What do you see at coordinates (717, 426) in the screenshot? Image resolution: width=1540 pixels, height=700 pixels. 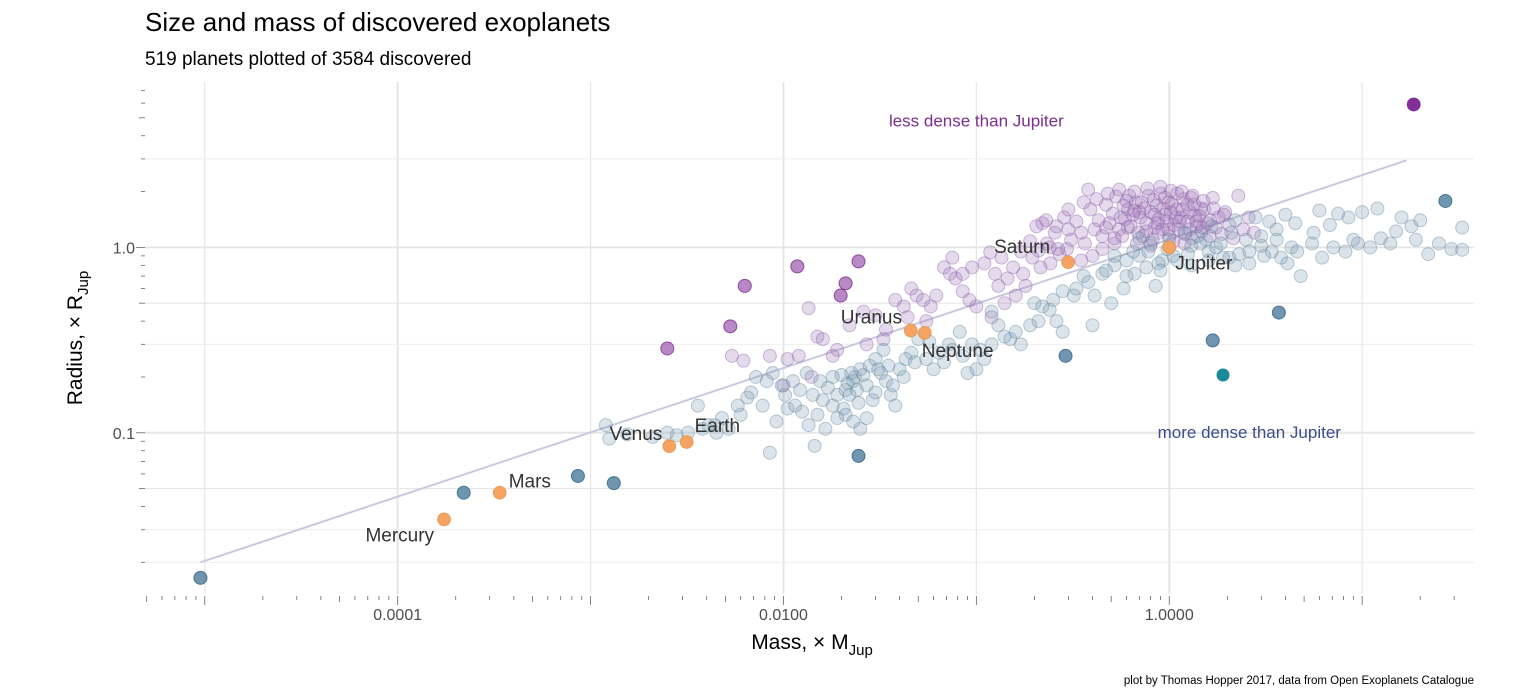 I see `solar-planet-label: Earth` at bounding box center [717, 426].